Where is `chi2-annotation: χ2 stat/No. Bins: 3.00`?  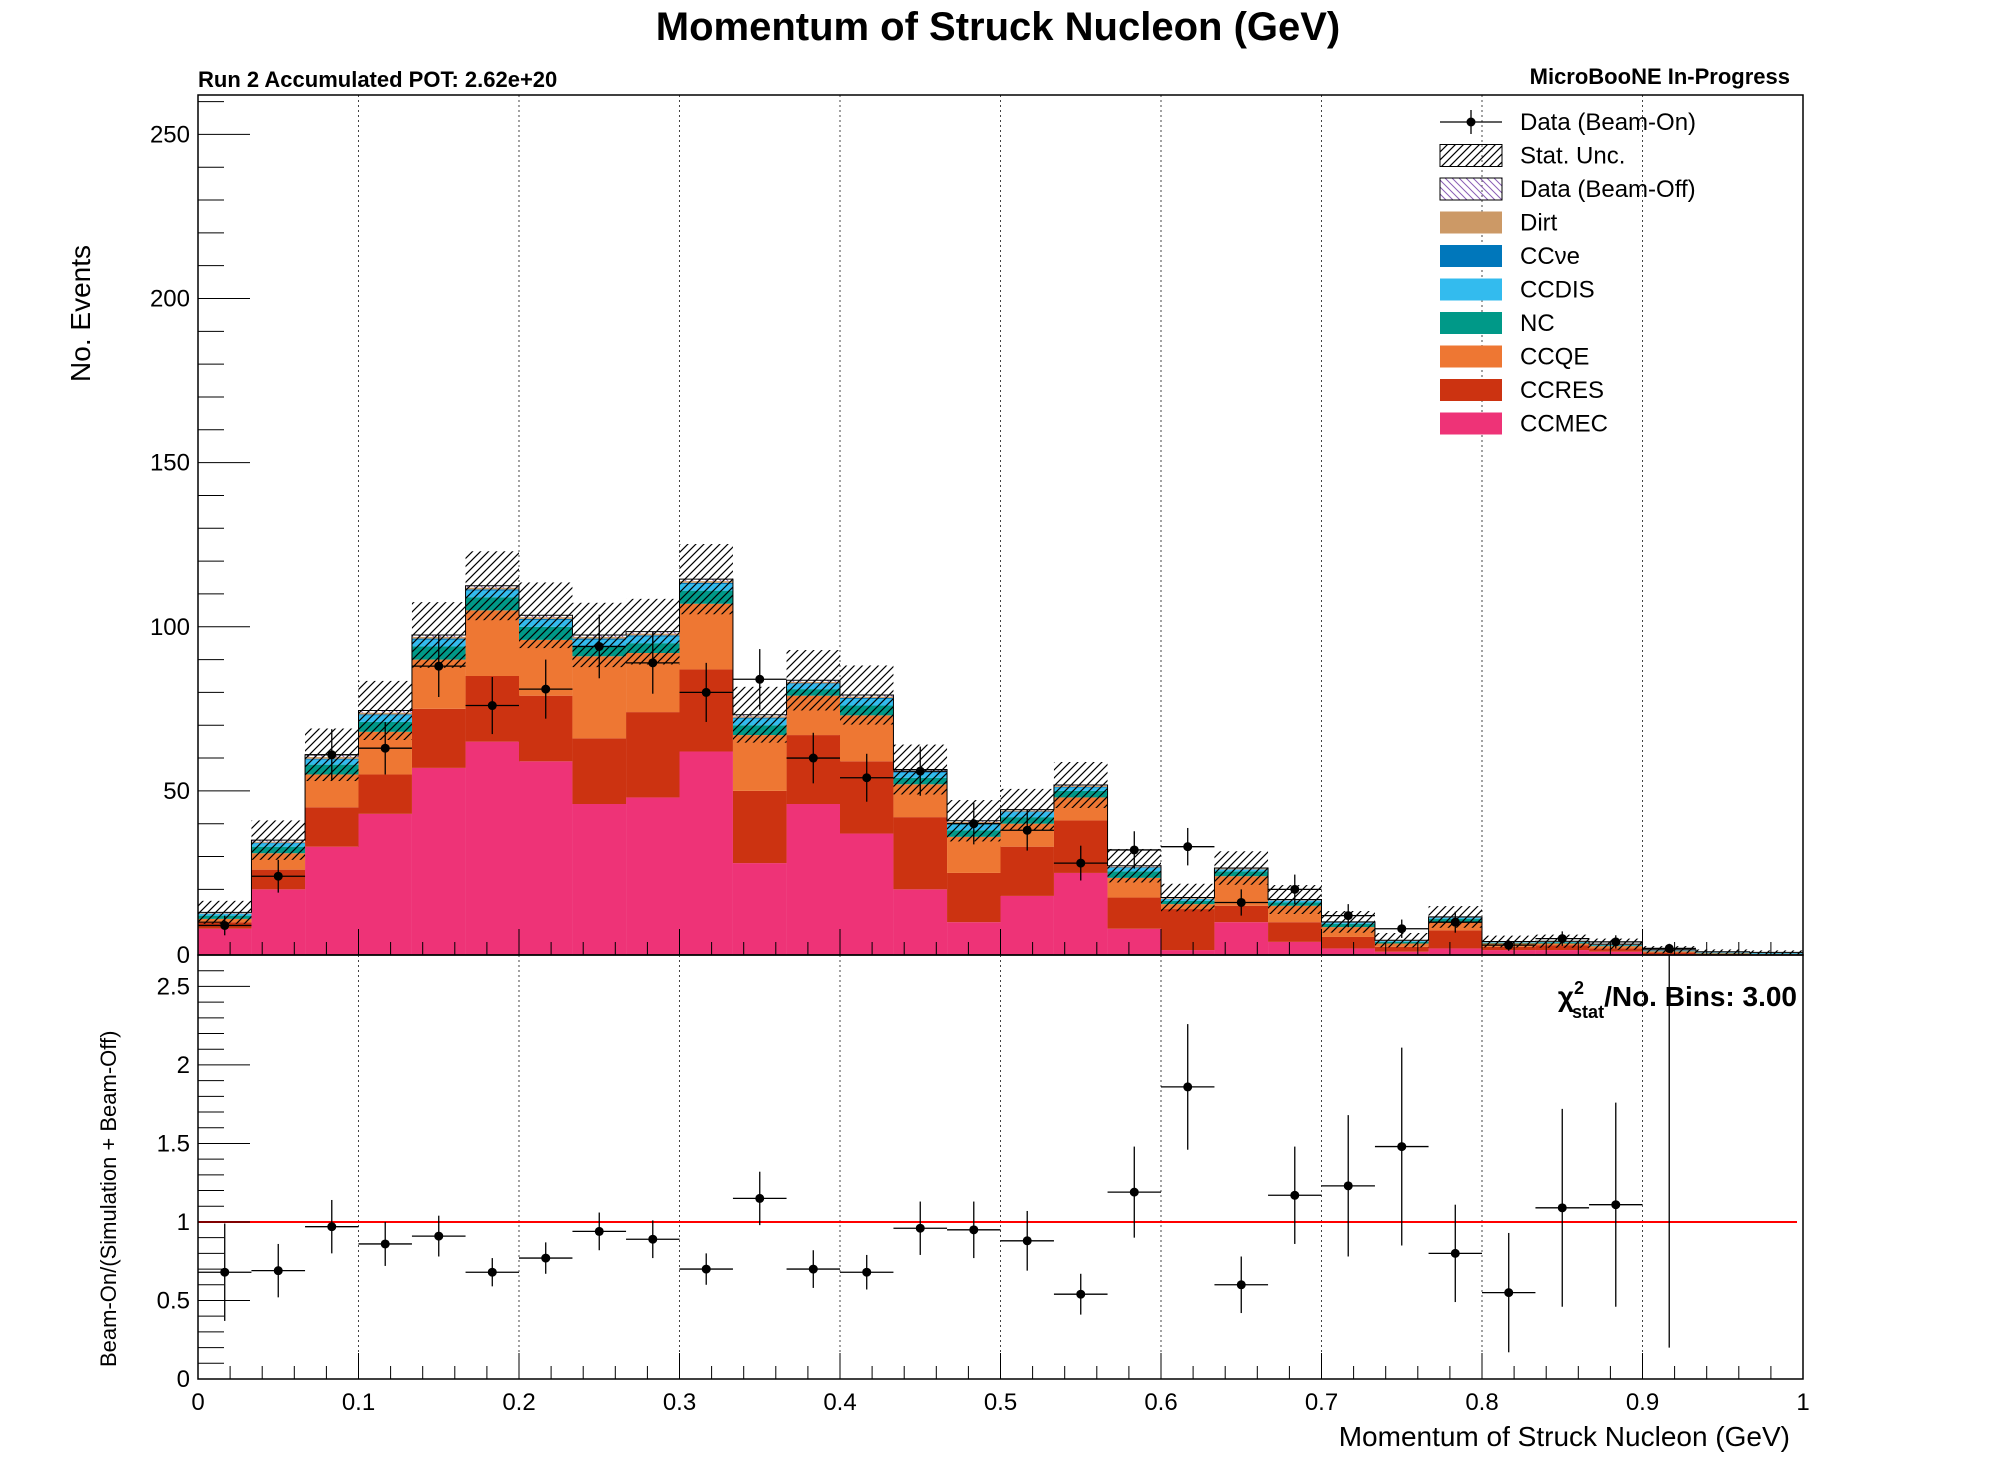 chi2-annotation: χ2 stat/No. Bins: 3.00 is located at coordinates (1677, 1000).